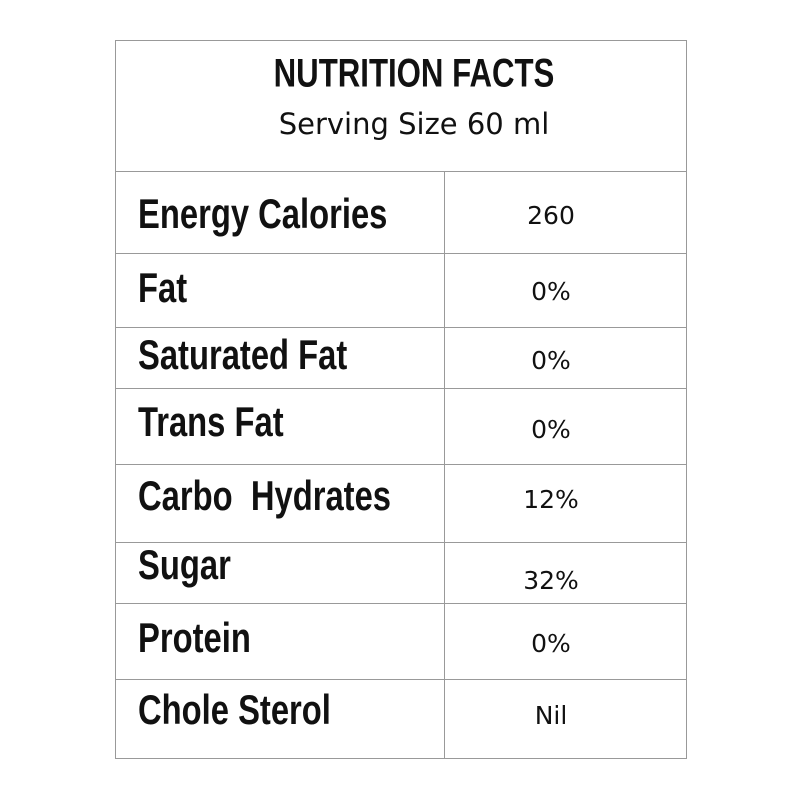 Image resolution: width=800 pixels, height=800 pixels. I want to click on row-label: Trans Fat, so click(211, 421).